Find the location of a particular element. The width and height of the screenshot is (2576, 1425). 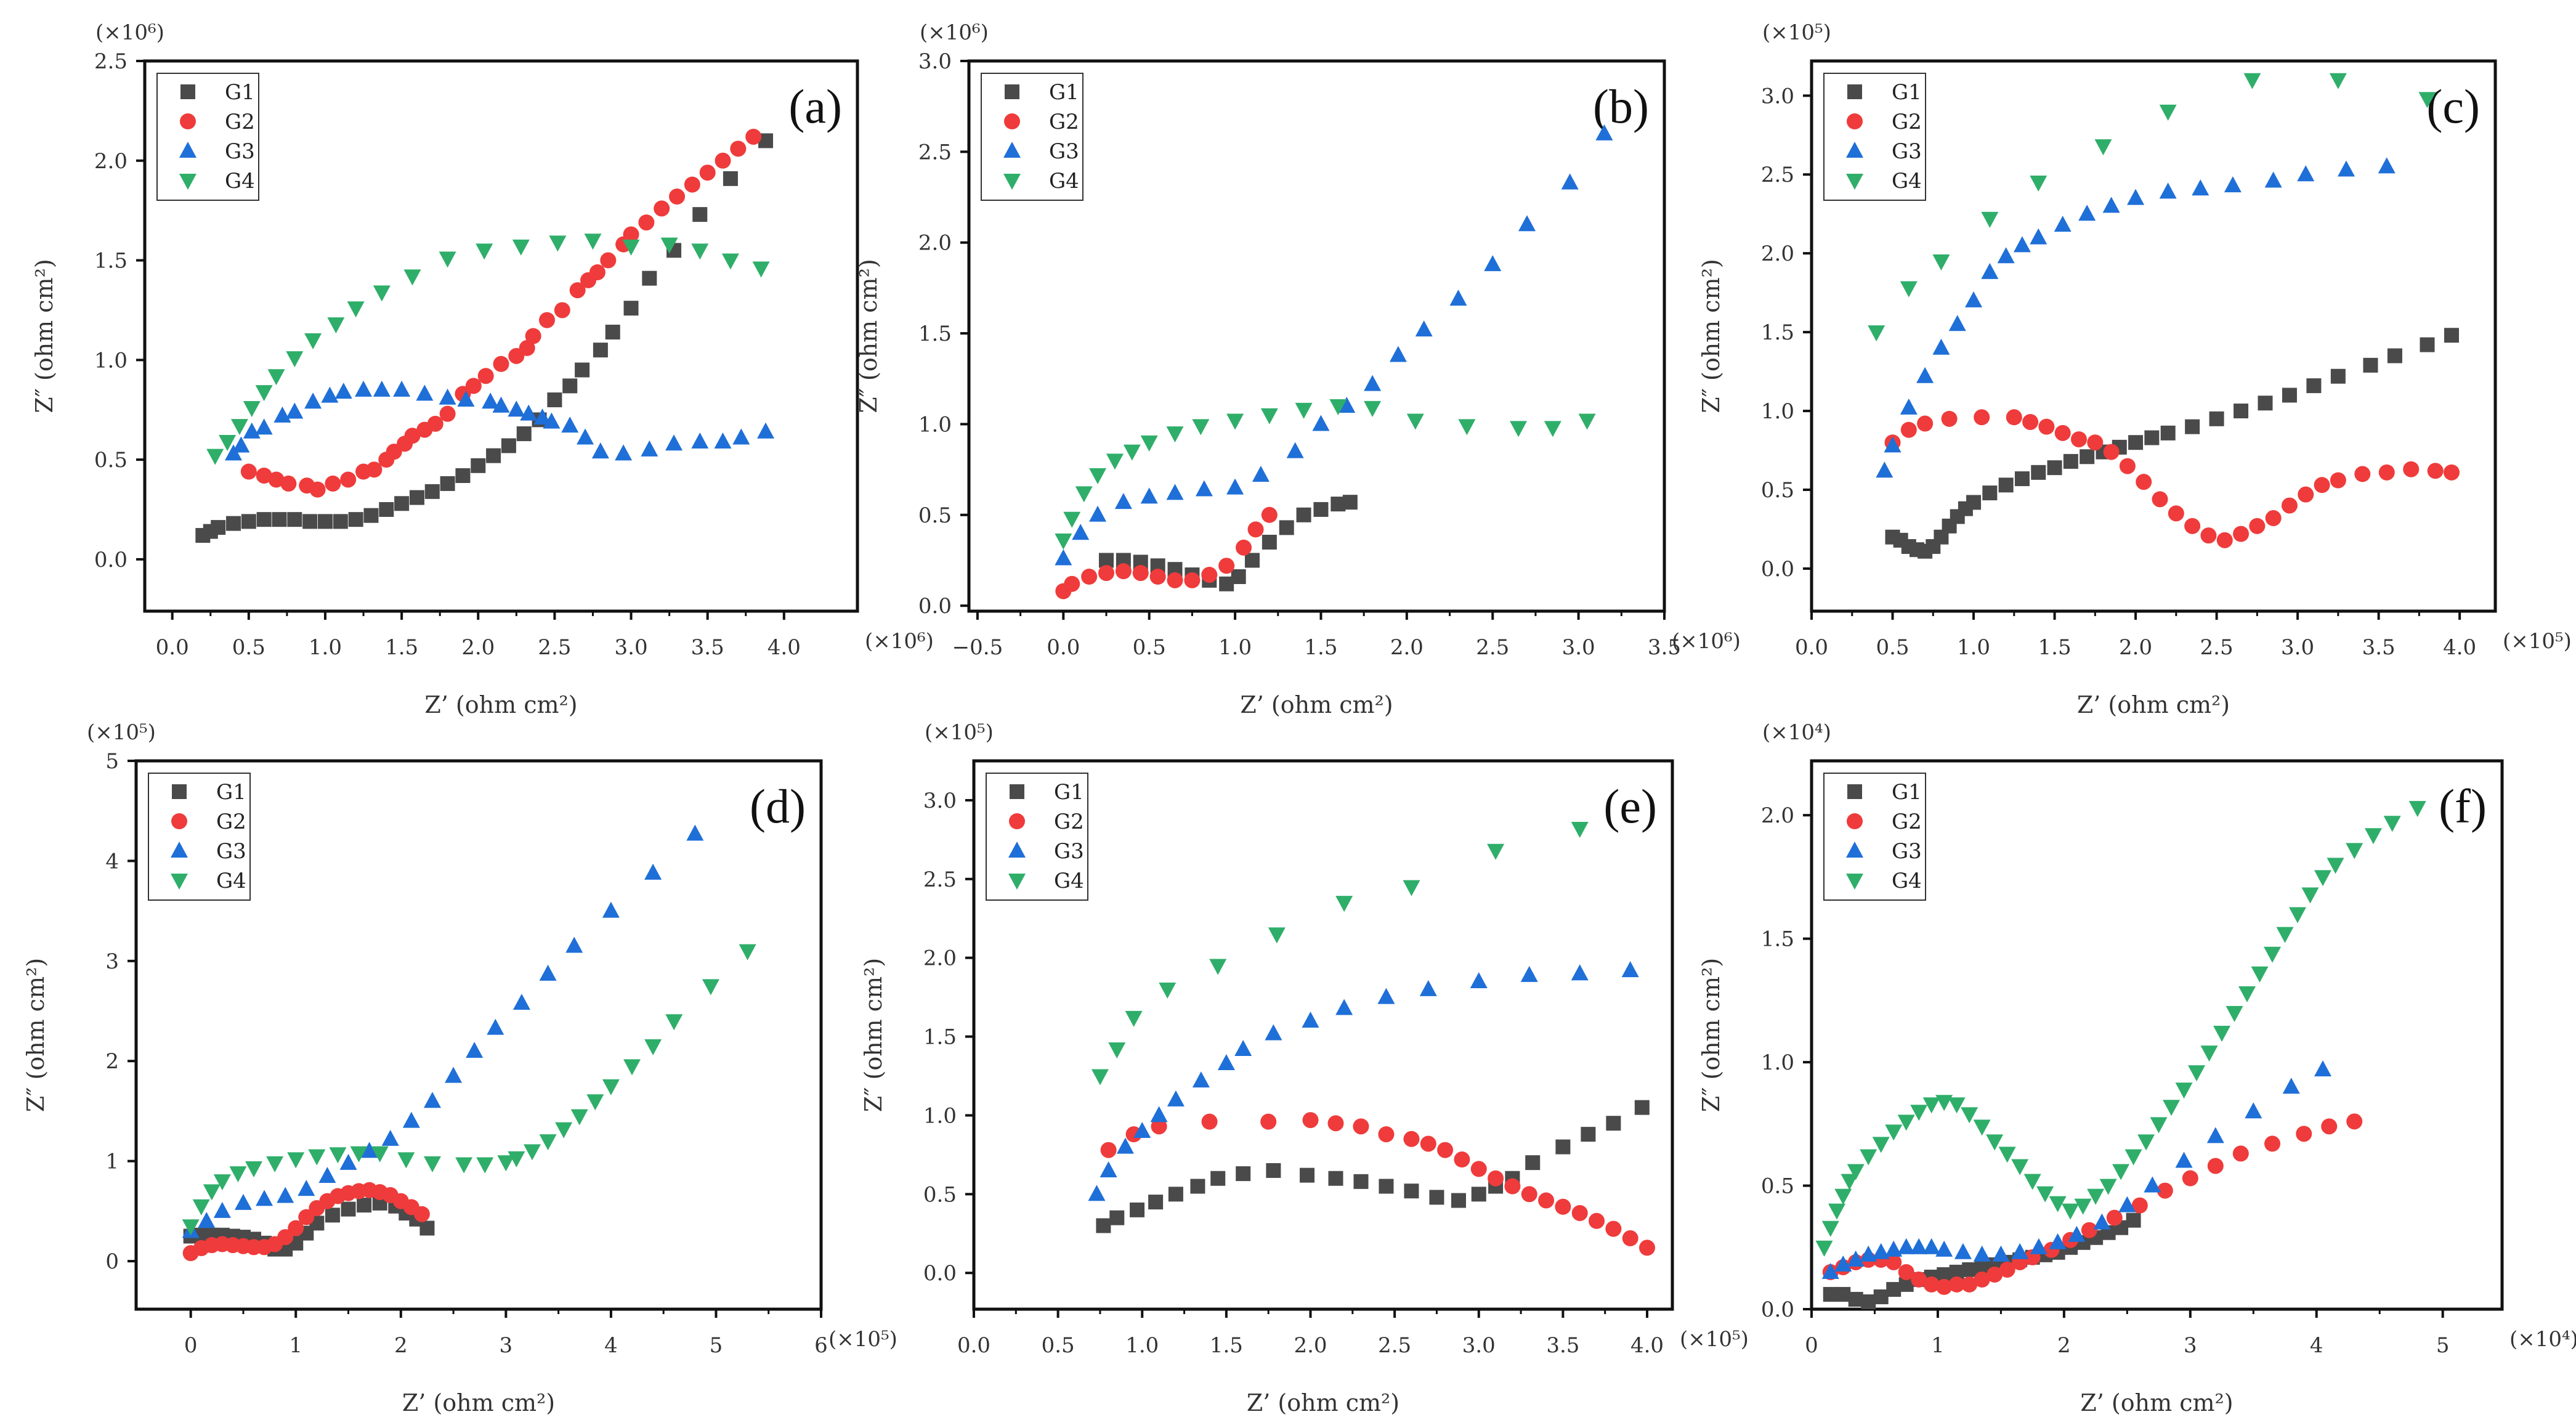

legend-label: G1 is located at coordinates (231, 793).